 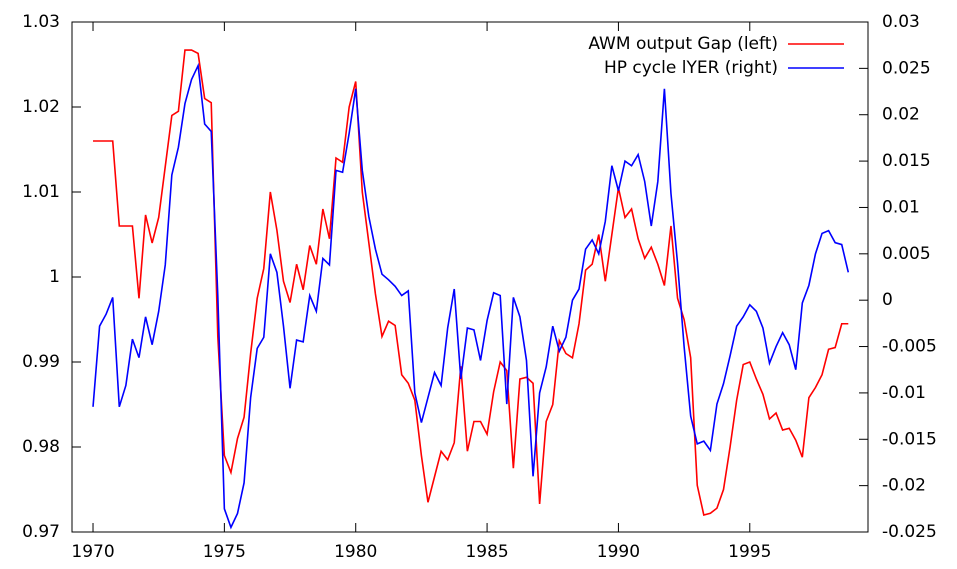 What do you see at coordinates (887, 300) in the screenshot?
I see `y2-tick-label: 0` at bounding box center [887, 300].